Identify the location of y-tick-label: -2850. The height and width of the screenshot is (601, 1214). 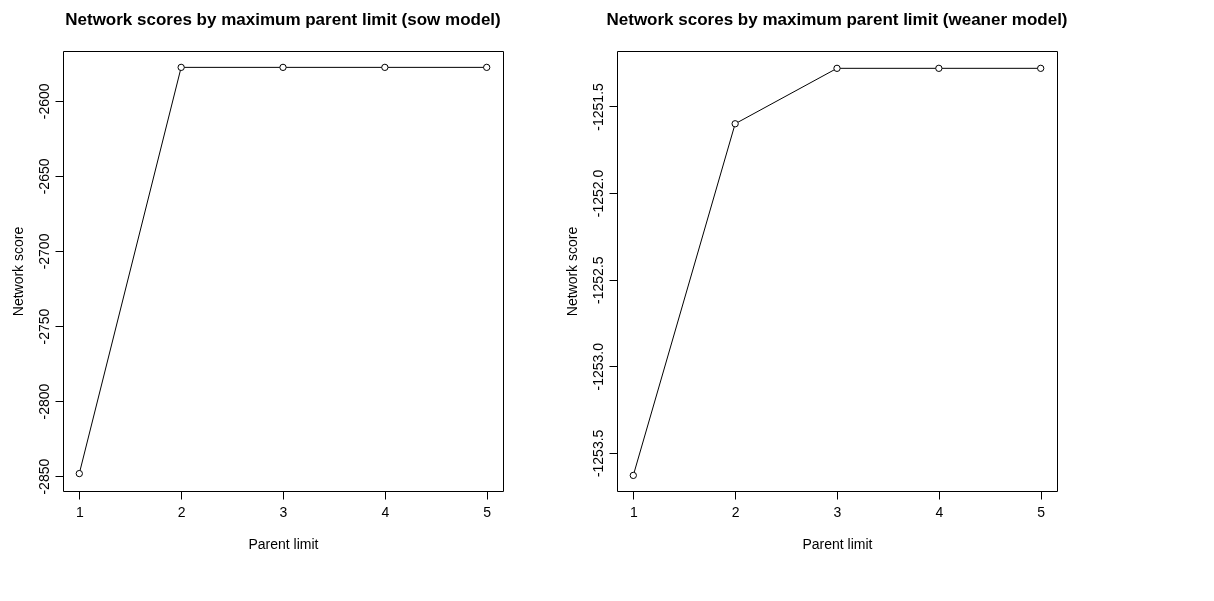
(43, 476).